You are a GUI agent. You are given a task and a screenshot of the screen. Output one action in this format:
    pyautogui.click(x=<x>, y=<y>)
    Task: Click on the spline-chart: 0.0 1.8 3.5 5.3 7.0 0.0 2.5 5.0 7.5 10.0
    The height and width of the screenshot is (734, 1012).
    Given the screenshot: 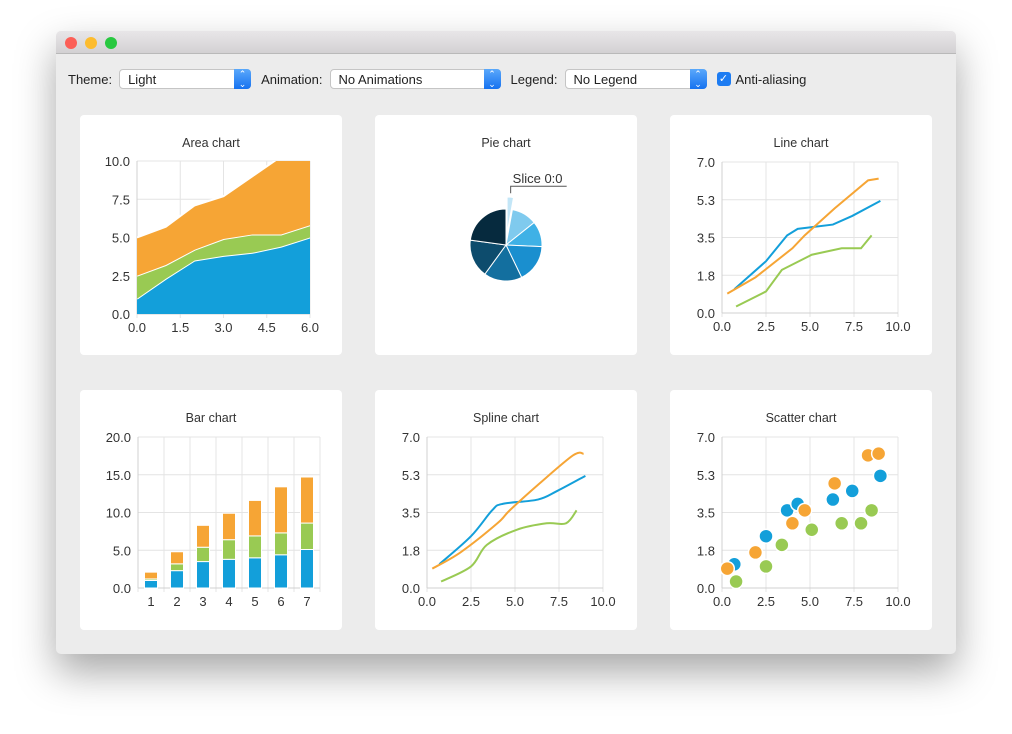 What is the action you would take?
    pyautogui.click(x=509, y=519)
    